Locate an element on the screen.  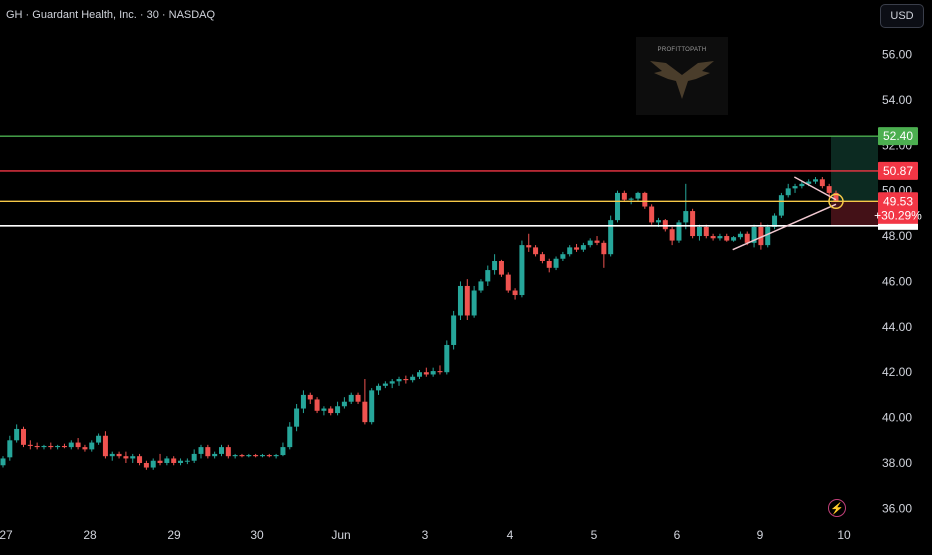
flash-icon: ⚡ is located at coordinates (837, 508).